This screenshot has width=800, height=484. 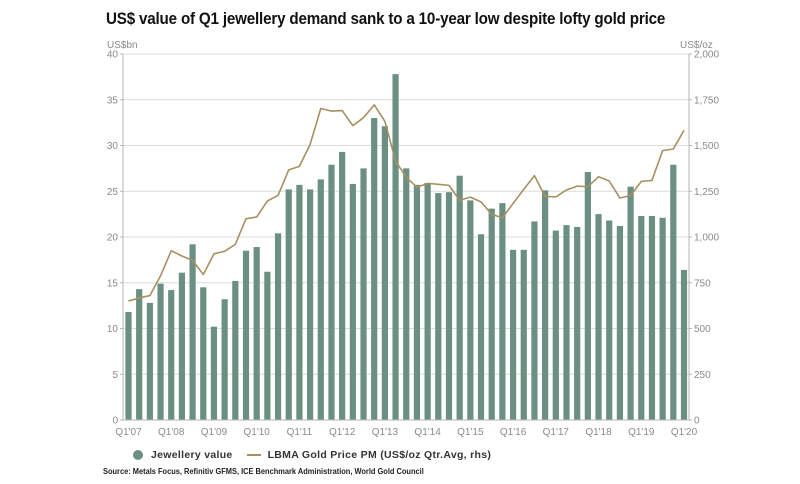 I want to click on right-axis-unit: US$/oz, so click(x=696, y=45).